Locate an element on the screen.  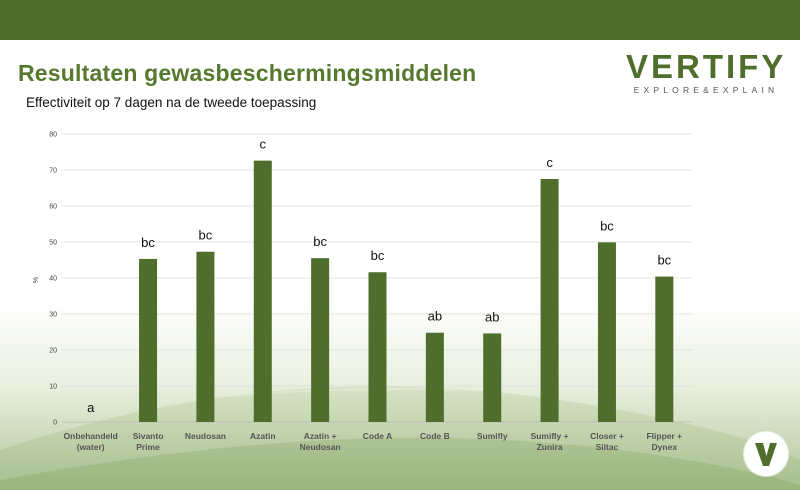
slide-title: Resultaten gewasbeschermingsmiddelen is located at coordinates (247, 73).